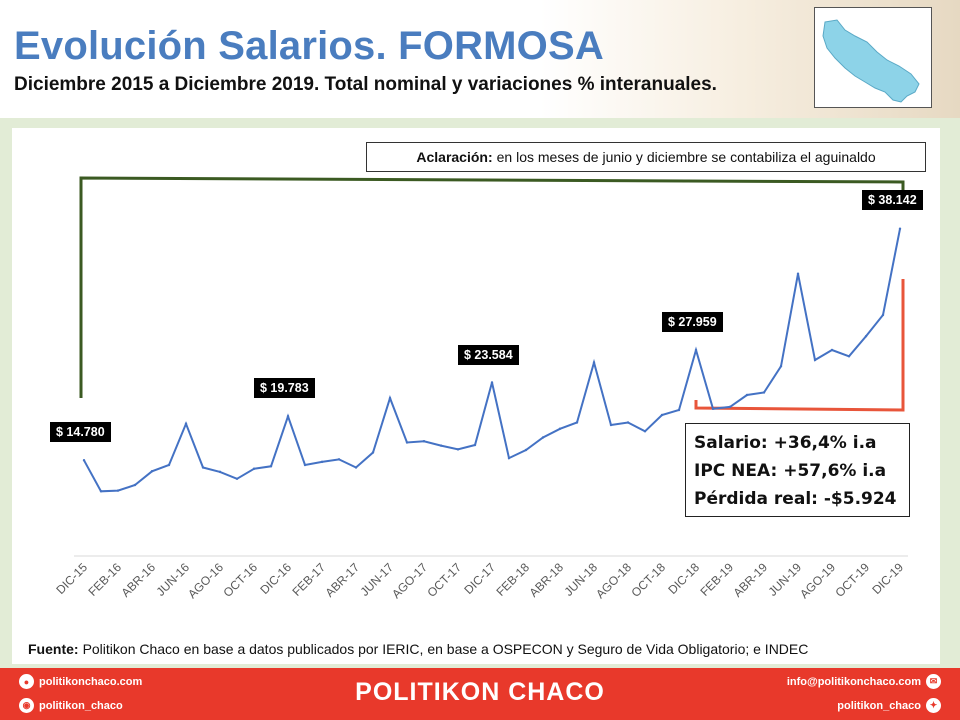 Image resolution: width=960 pixels, height=720 pixels. I want to click on value-callout-dic-16: $ 19.783, so click(284, 388).